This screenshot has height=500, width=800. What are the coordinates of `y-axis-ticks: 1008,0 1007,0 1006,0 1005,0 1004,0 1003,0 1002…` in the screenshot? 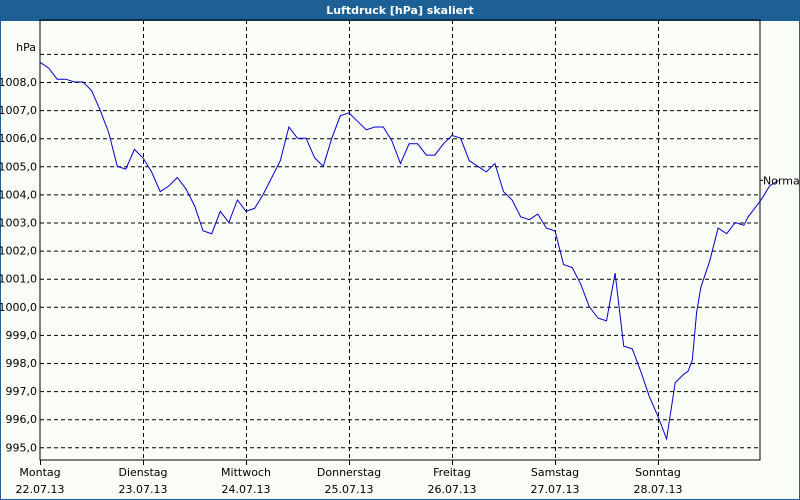 It's located at (18, 265).